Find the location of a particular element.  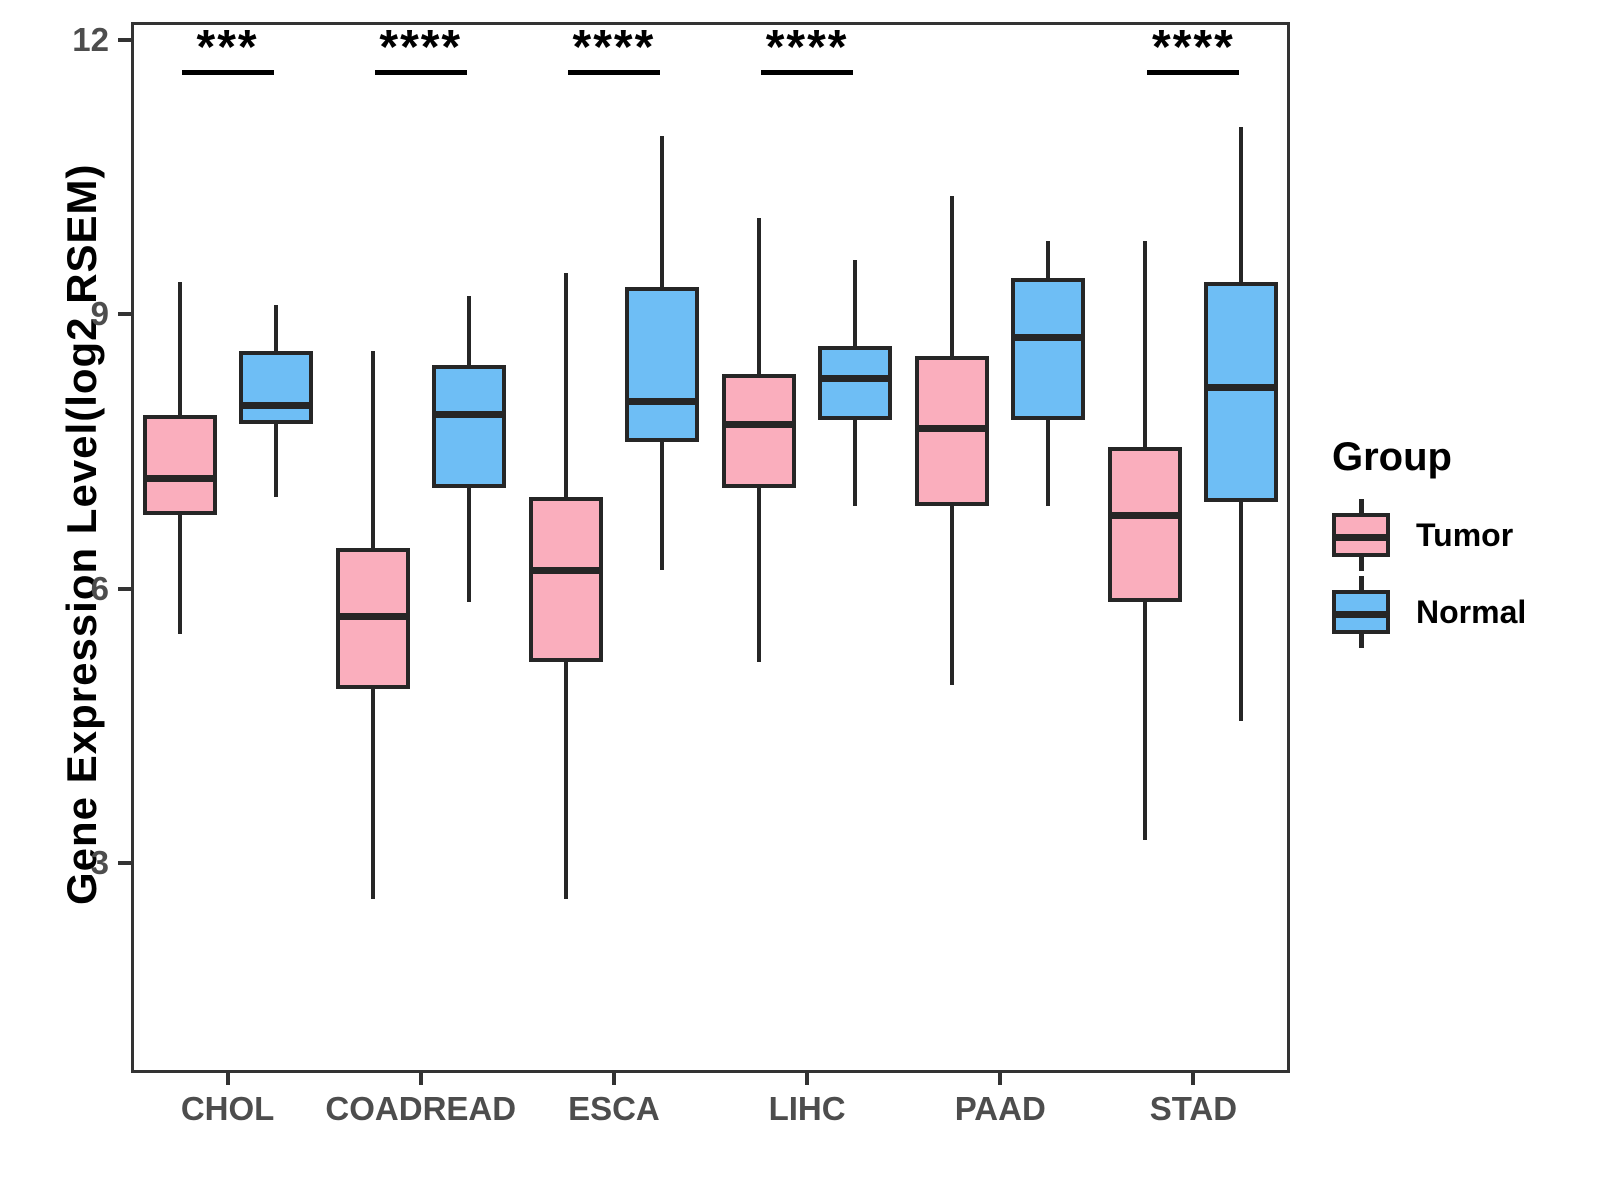

median-coadread-tumor is located at coordinates (372, 616).